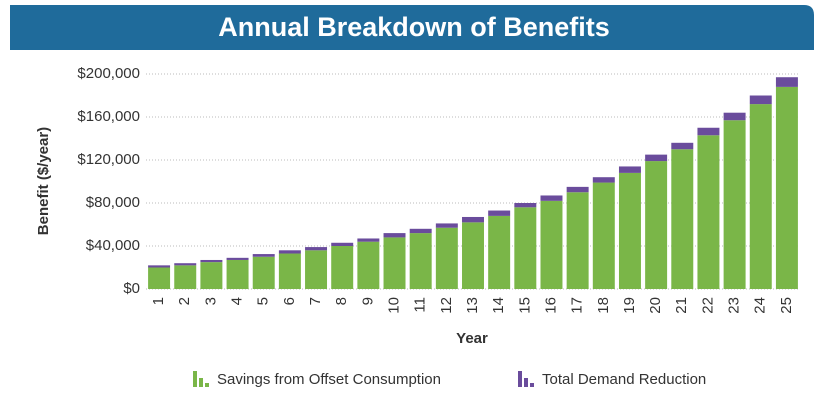  Describe the element at coordinates (43, 181) in the screenshot. I see `y-axis-label: Benefit ($/year)` at that location.